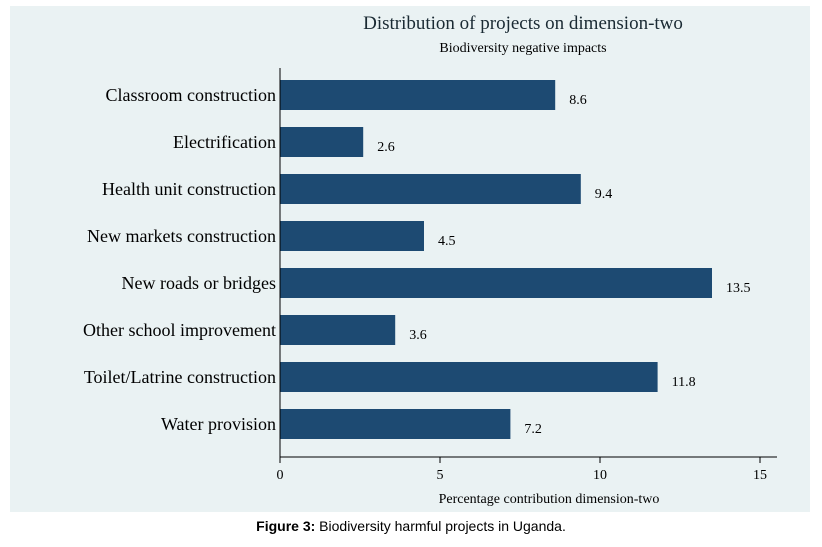 The image size is (822, 547). Describe the element at coordinates (738, 288) in the screenshot. I see `bar-value-label: 13.5` at that location.